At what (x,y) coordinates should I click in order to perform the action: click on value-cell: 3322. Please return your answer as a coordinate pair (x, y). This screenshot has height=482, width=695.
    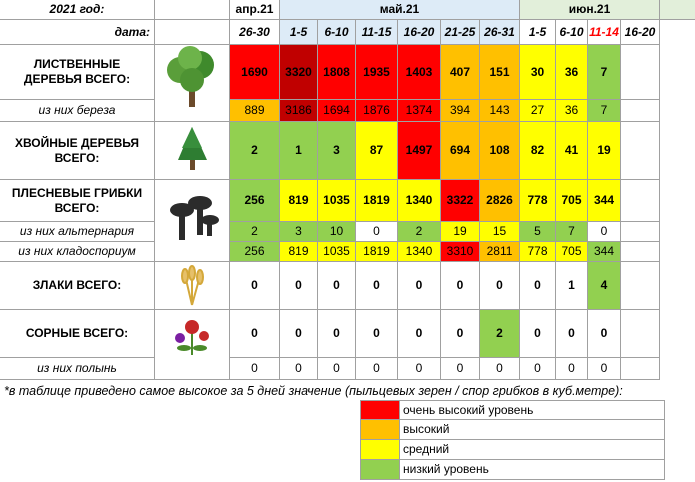
    Looking at the image, I should click on (460, 201).